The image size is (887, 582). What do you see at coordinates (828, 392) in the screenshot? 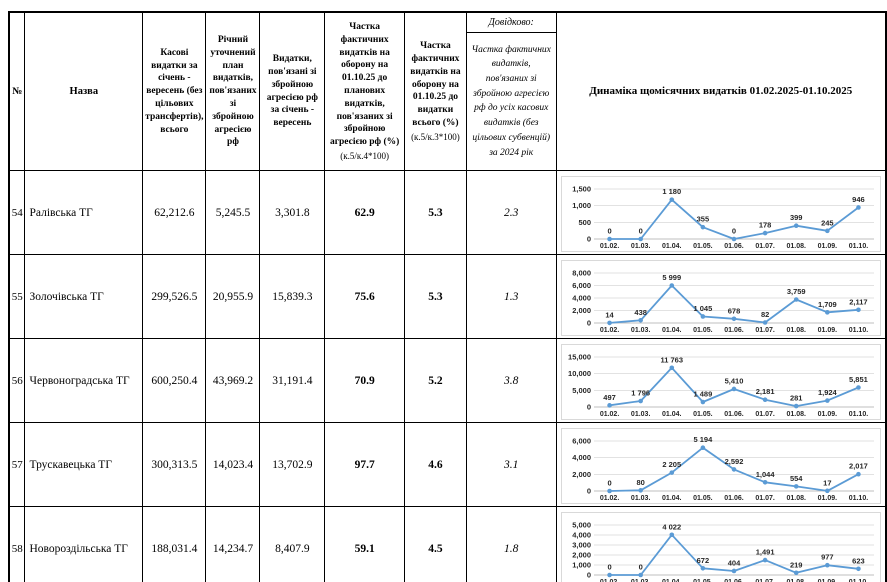
I see `svg-text: 1,924` at bounding box center [828, 392].